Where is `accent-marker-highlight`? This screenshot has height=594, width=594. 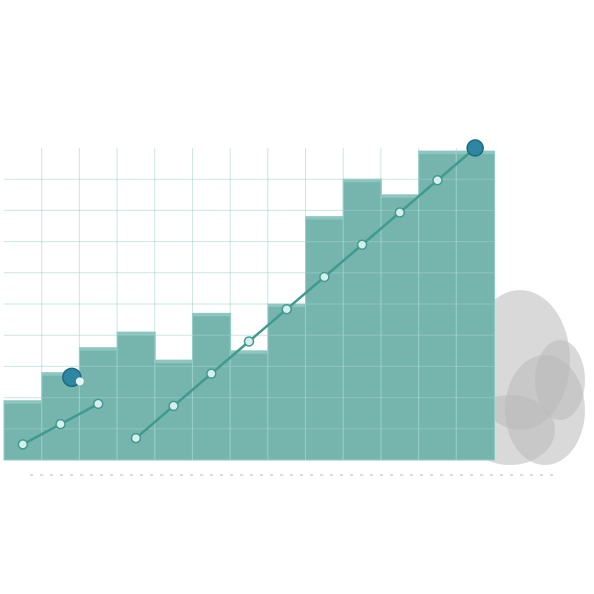 accent-marker-highlight is located at coordinates (79, 381).